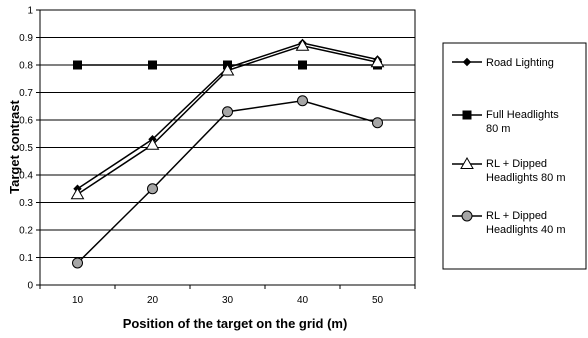 The image size is (588, 338). I want to click on y-tick-label: 0.9, so click(26, 38).